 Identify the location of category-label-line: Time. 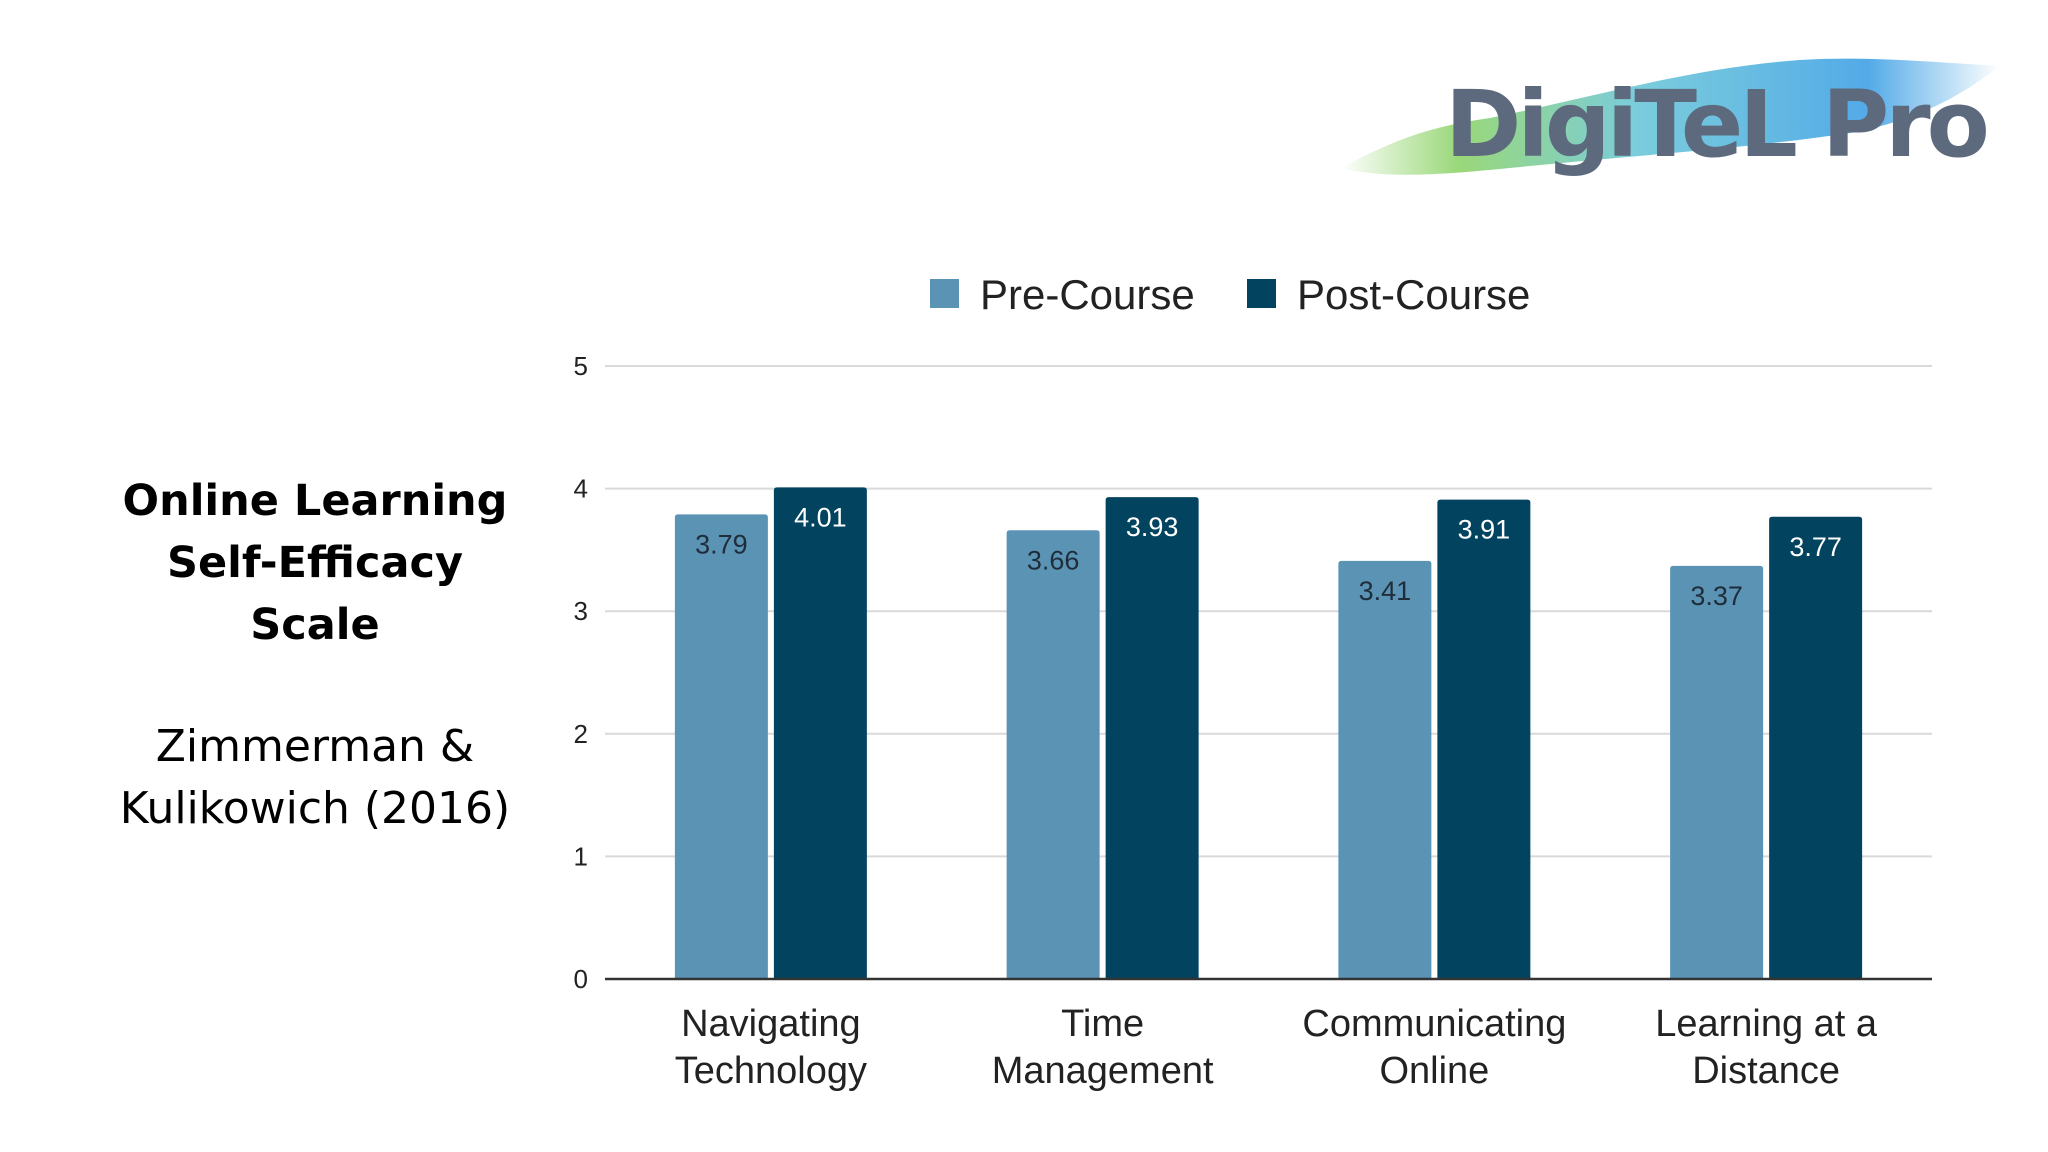
(1102, 1024).